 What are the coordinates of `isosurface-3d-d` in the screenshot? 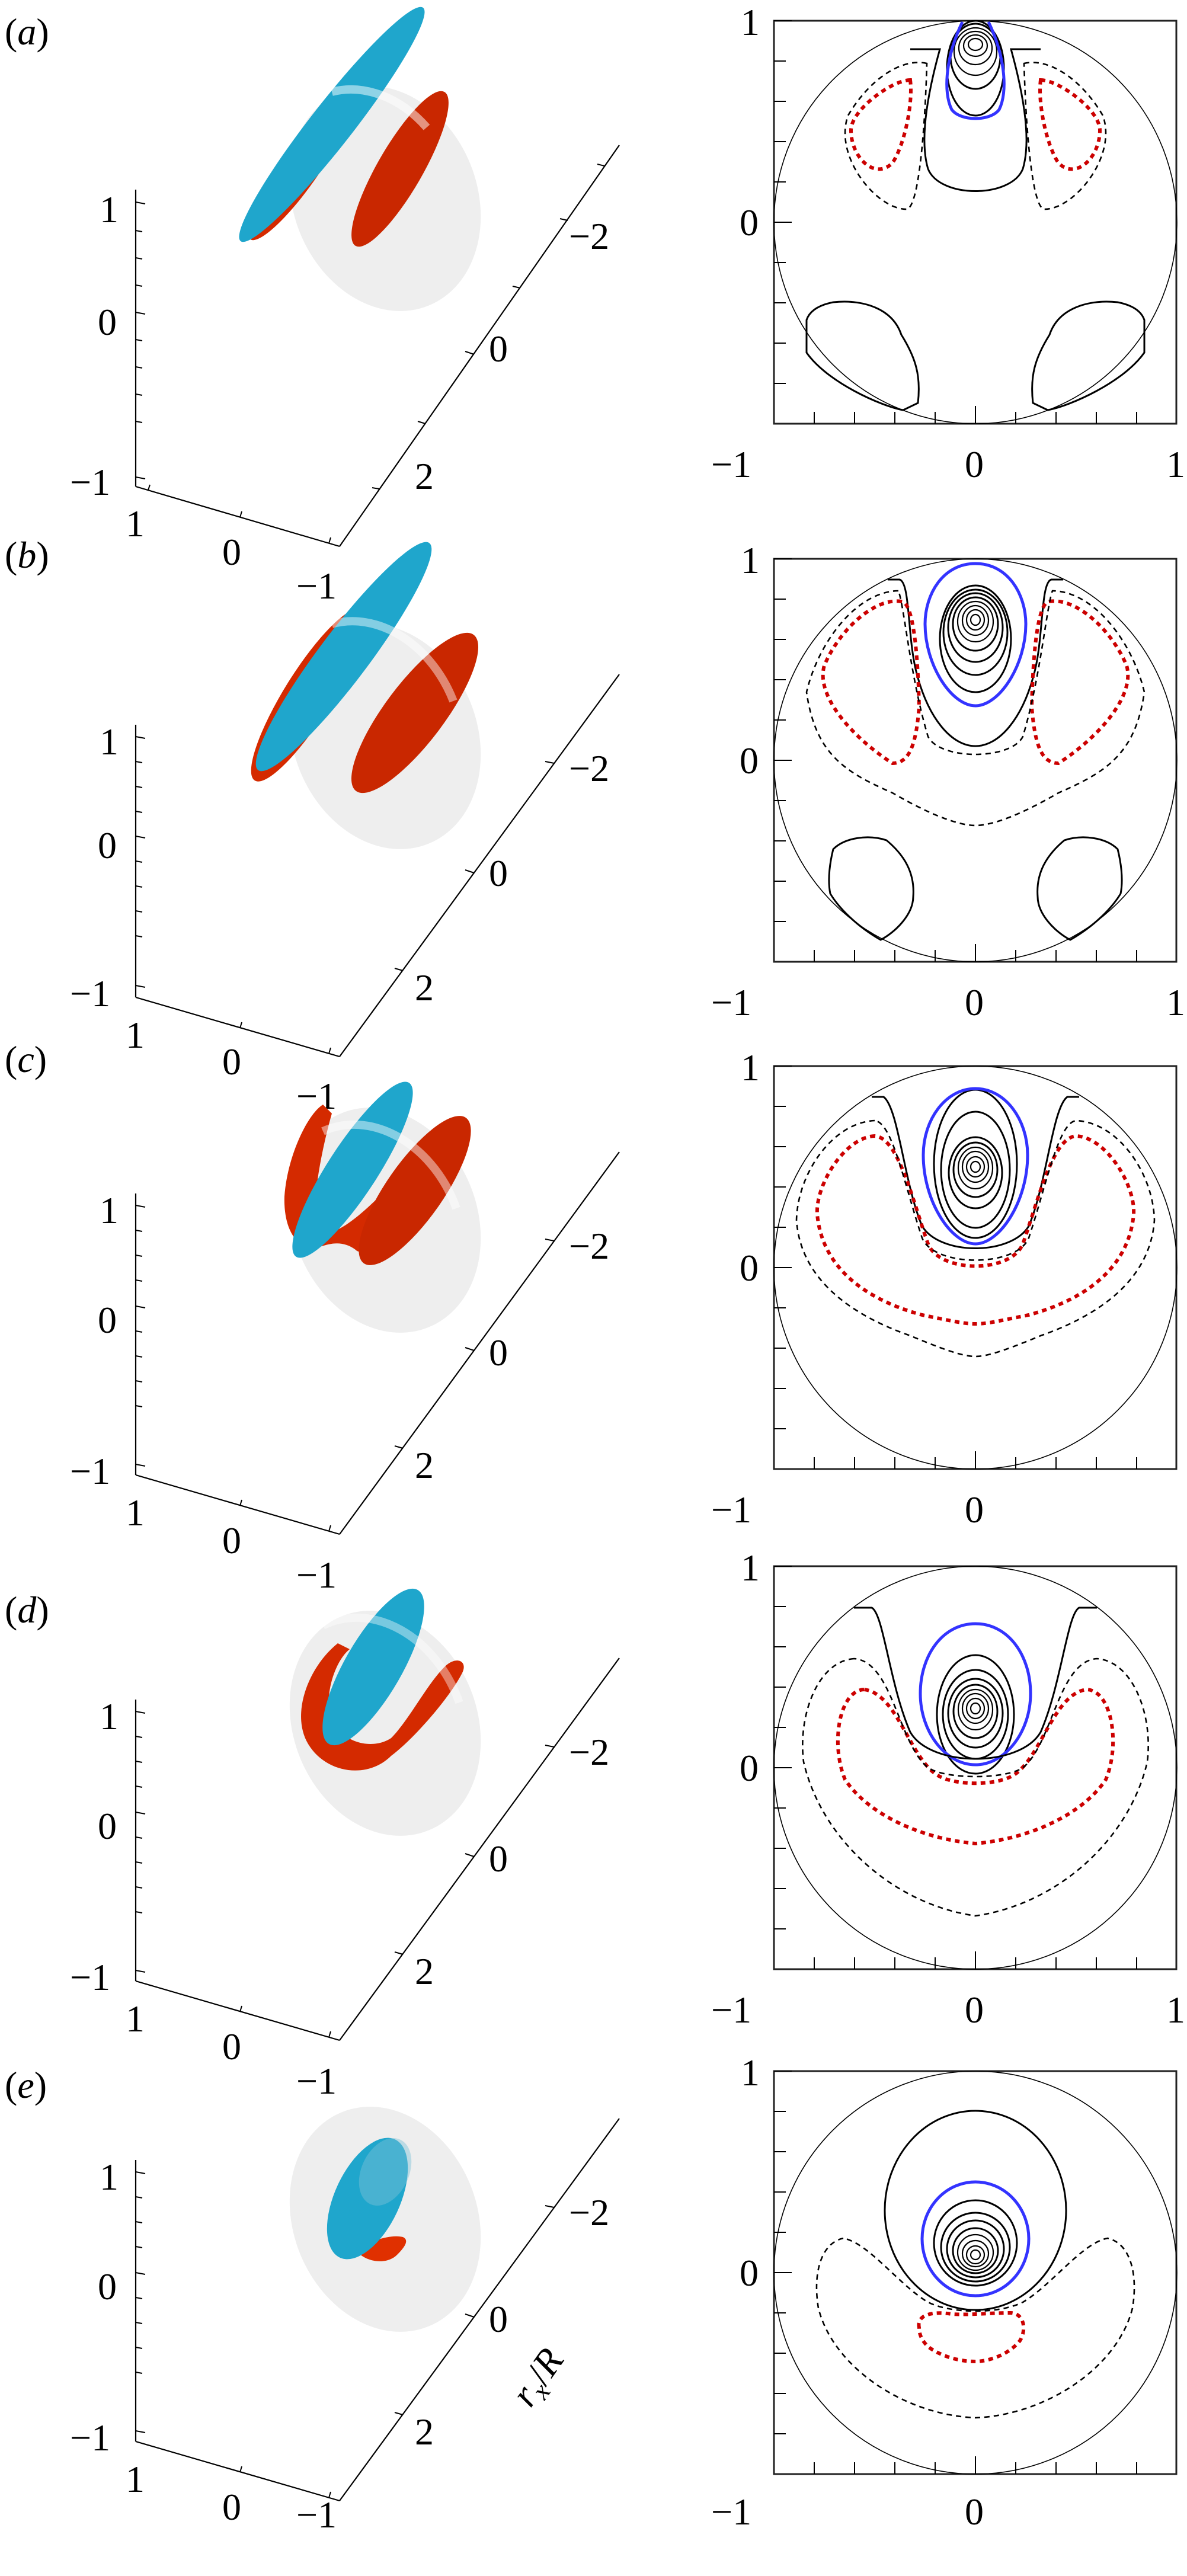 It's located at (385, 1712).